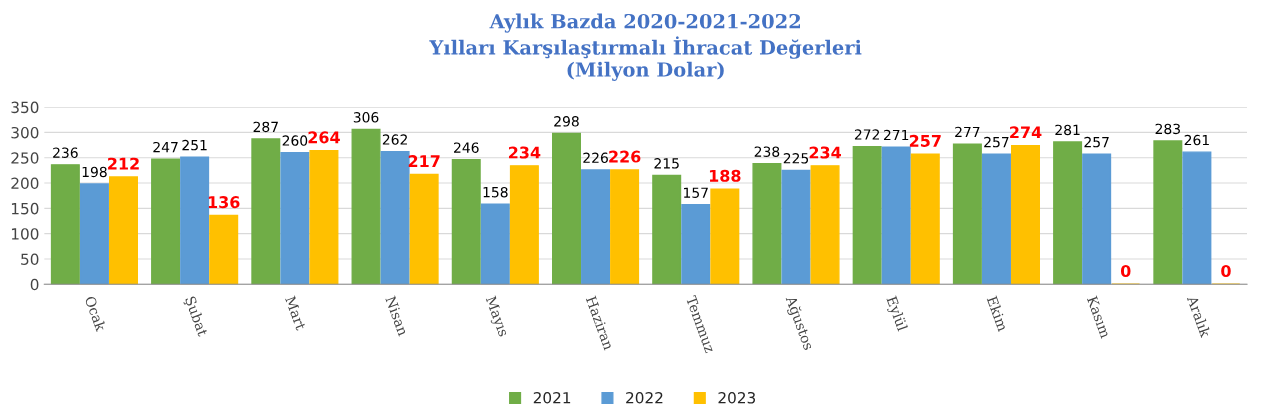 The width and height of the screenshot is (1266, 412). Describe the element at coordinates (896, 314) in the screenshot. I see `x-tick-label: Eylül` at that location.